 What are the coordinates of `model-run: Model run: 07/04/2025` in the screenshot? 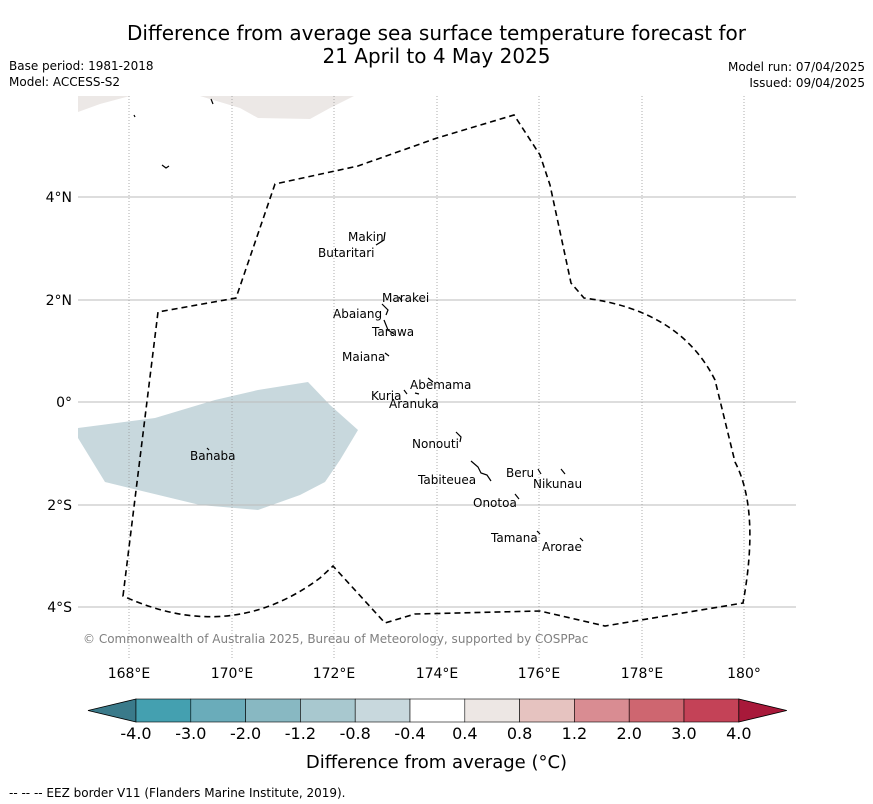 It's located at (796, 67).